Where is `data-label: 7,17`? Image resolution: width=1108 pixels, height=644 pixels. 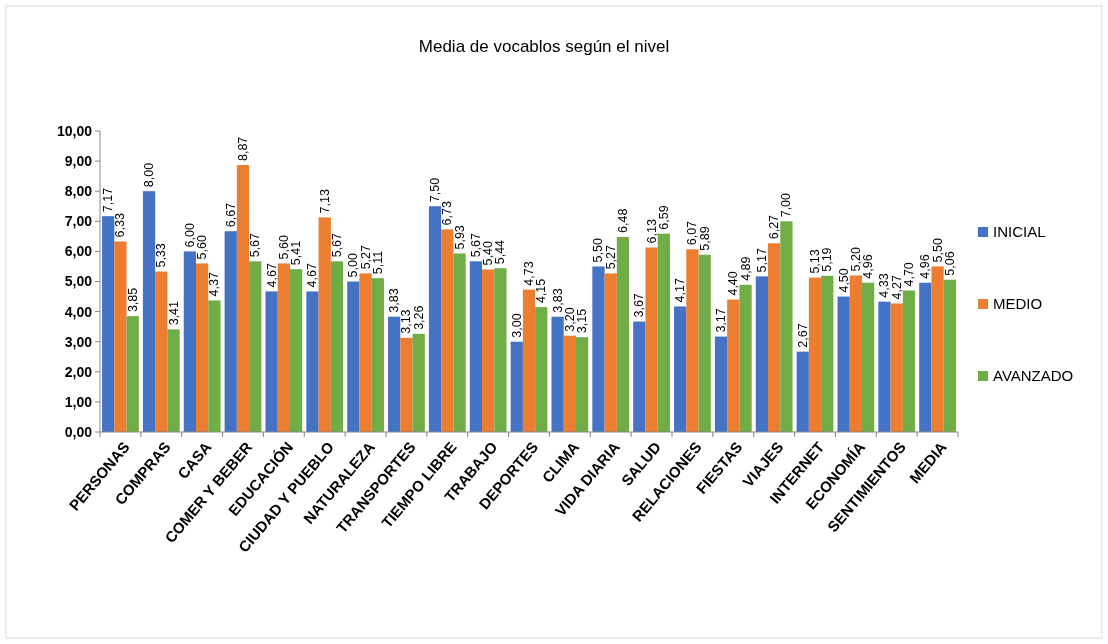
data-label: 7,17 is located at coordinates (108, 200).